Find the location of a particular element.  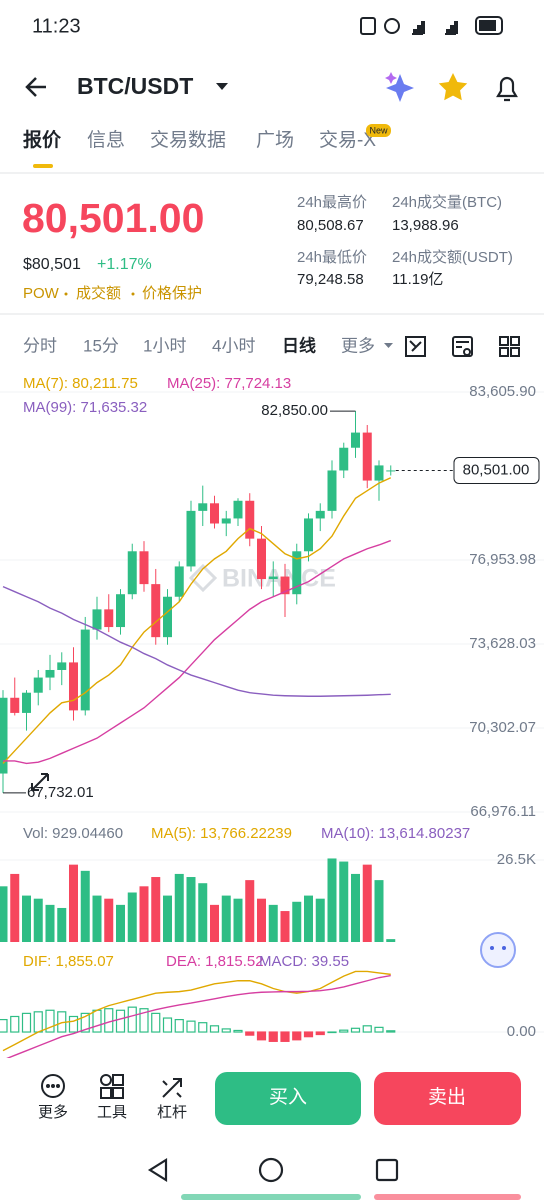

more-dropdown is located at coordinates (388, 345).